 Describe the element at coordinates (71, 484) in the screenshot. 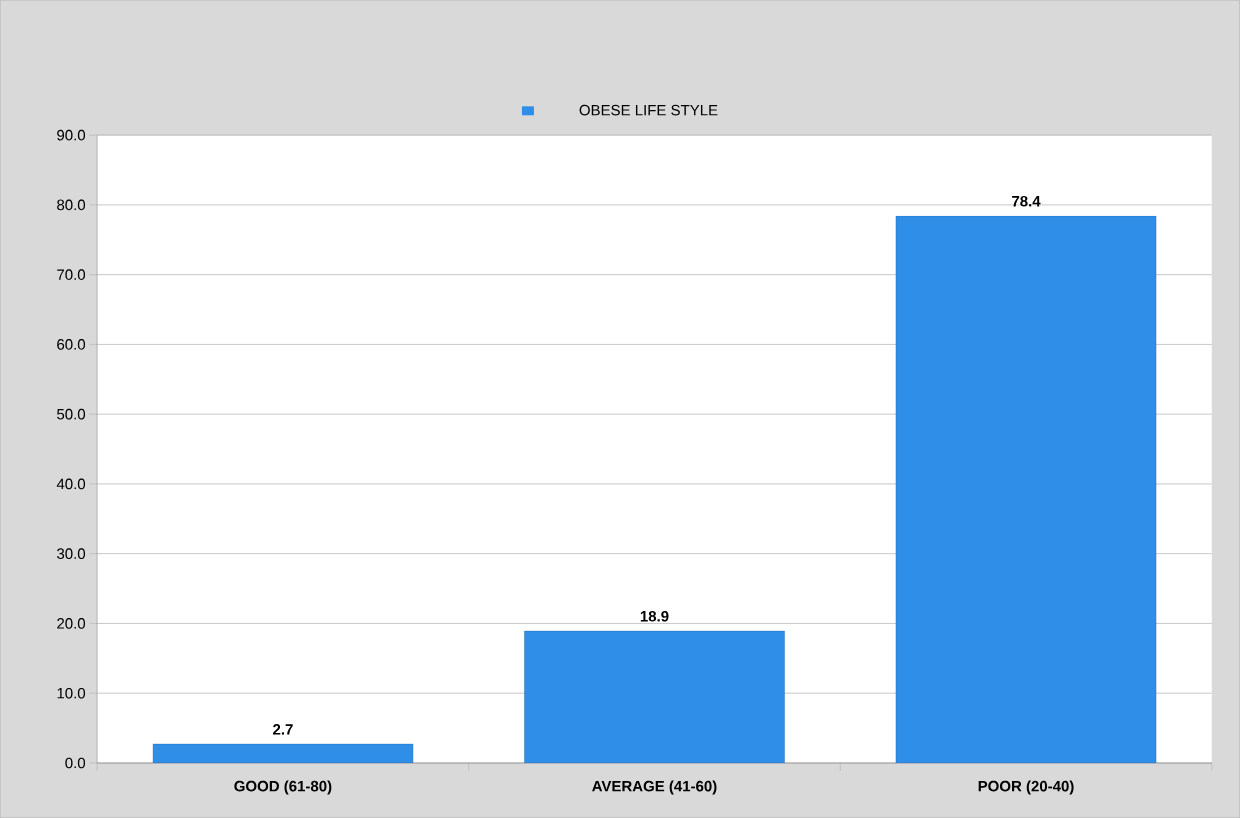

I see `y-tick-label: 40.0` at that location.